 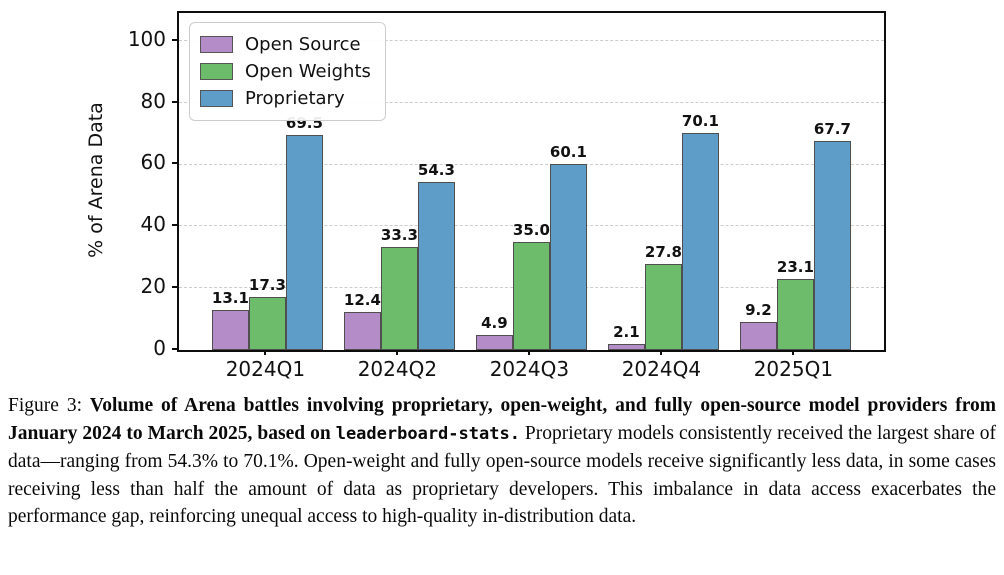 I want to click on x-tick-label: 2024Q2, so click(x=397, y=369).